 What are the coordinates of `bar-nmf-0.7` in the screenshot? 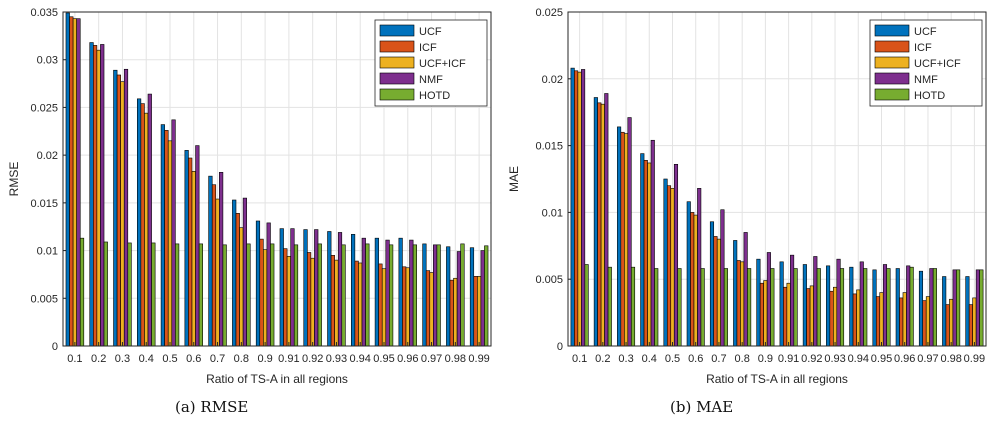 It's located at (722, 278).